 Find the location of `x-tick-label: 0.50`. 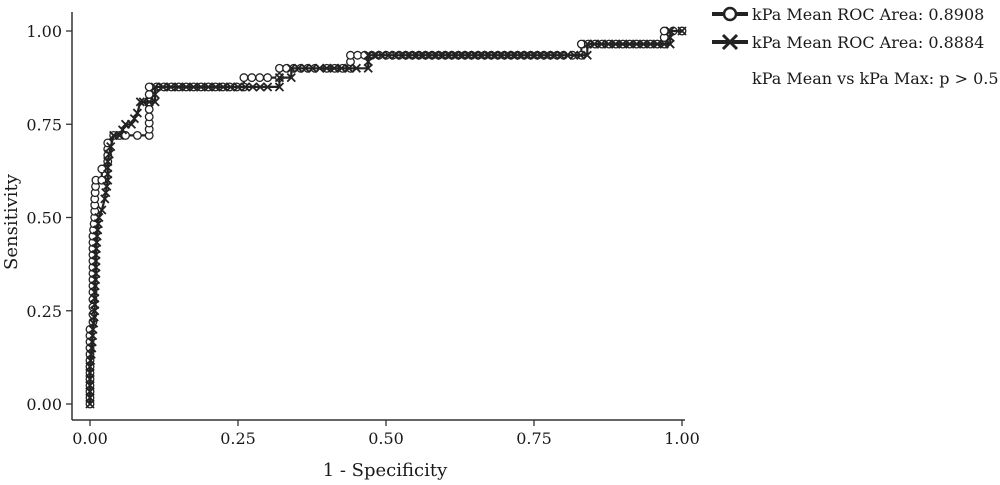

x-tick-label: 0.50 is located at coordinates (386, 438).